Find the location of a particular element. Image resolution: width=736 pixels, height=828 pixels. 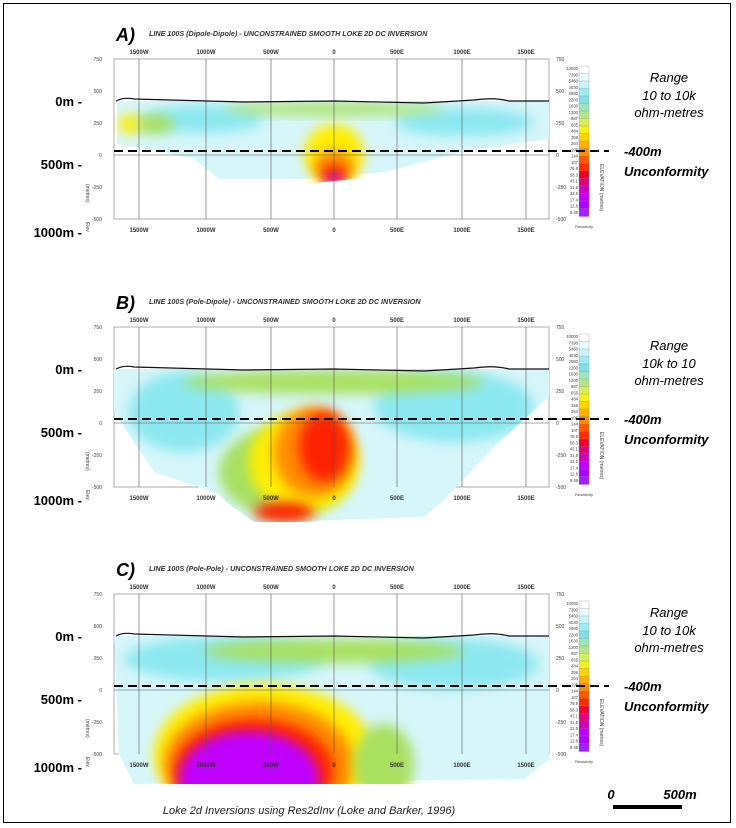

colorbar-value: 58.3 is located at coordinates (574, 442).